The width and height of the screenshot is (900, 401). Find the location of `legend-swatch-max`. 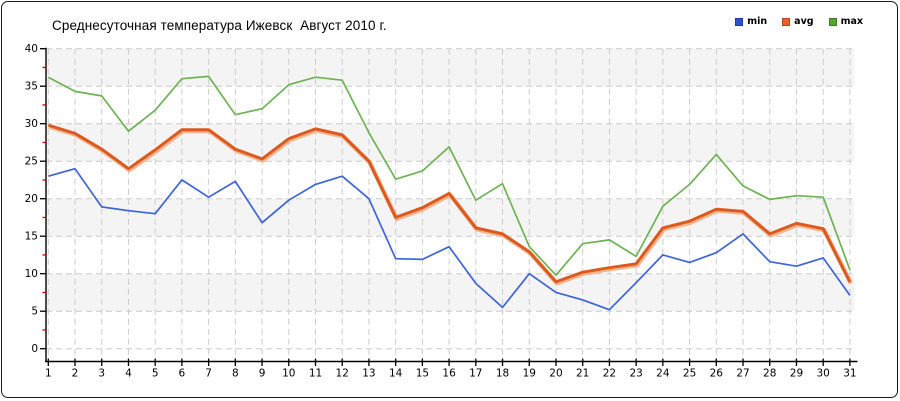

legend-swatch-max is located at coordinates (832, 21).